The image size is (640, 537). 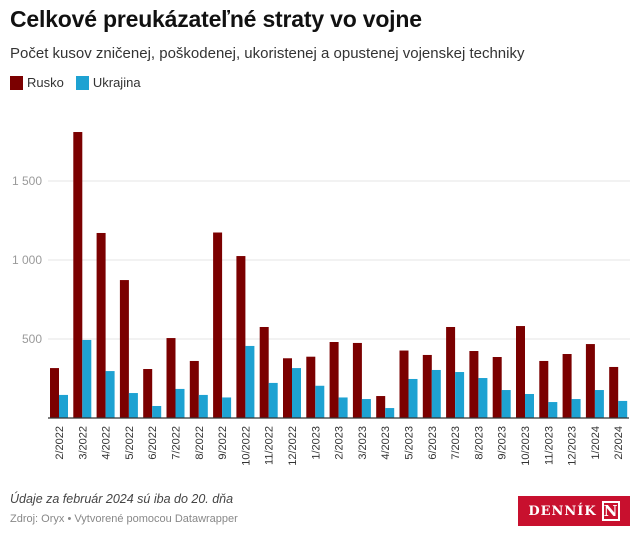 I want to click on bar-ukrajina-12-2022, so click(x=296, y=393).